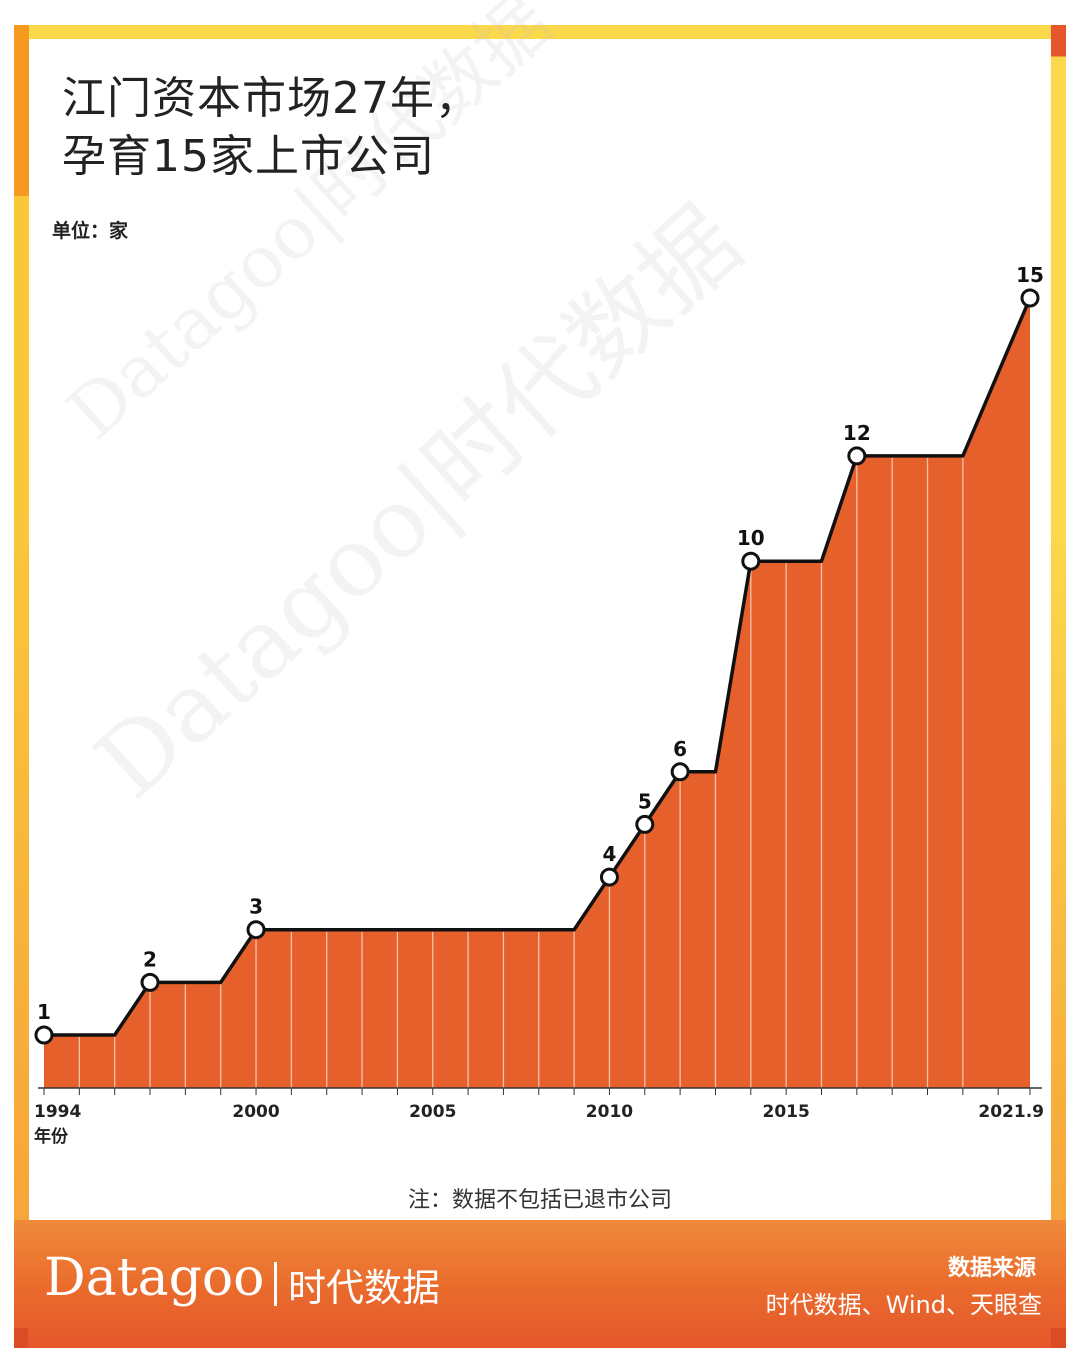 The image size is (1080, 1369). Describe the element at coordinates (1030, 275) in the screenshot. I see `data-label: 15` at that location.